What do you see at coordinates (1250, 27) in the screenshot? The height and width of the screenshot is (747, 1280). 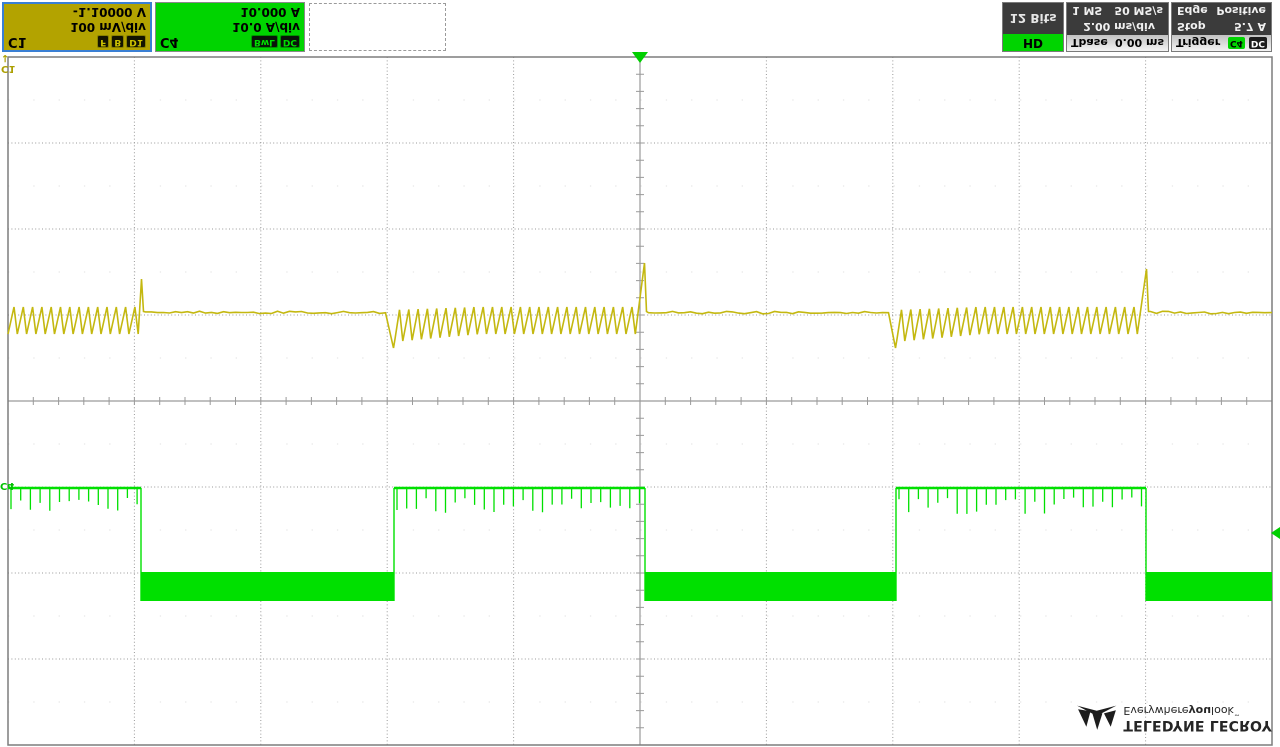 I see `trigger-level-value: 5.7 A` at bounding box center [1250, 27].